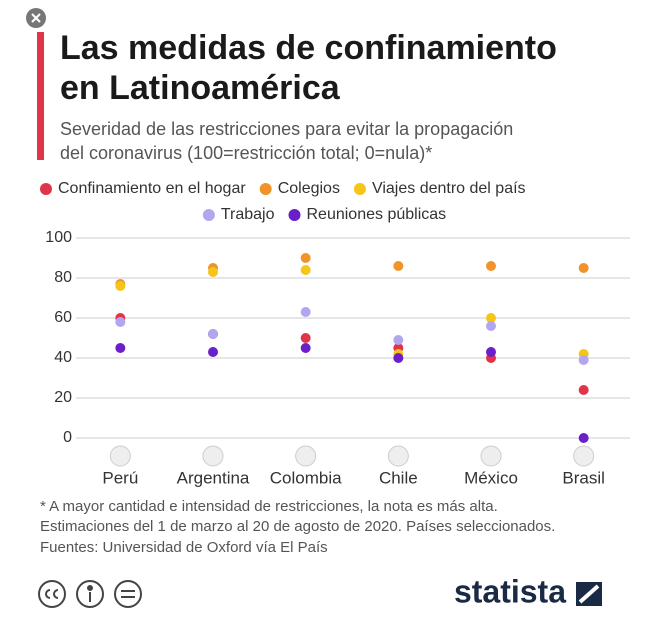 The height and width of the screenshot is (620, 649). Describe the element at coordinates (63, 317) in the screenshot. I see `y-tick-label: 60` at that location.